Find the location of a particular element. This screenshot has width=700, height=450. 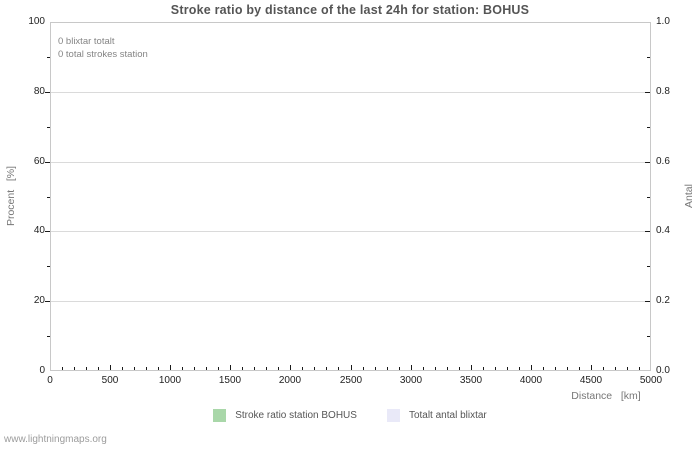

legend-label-stroke-ratio: Stroke ratio station BOHUS is located at coordinates (296, 415).